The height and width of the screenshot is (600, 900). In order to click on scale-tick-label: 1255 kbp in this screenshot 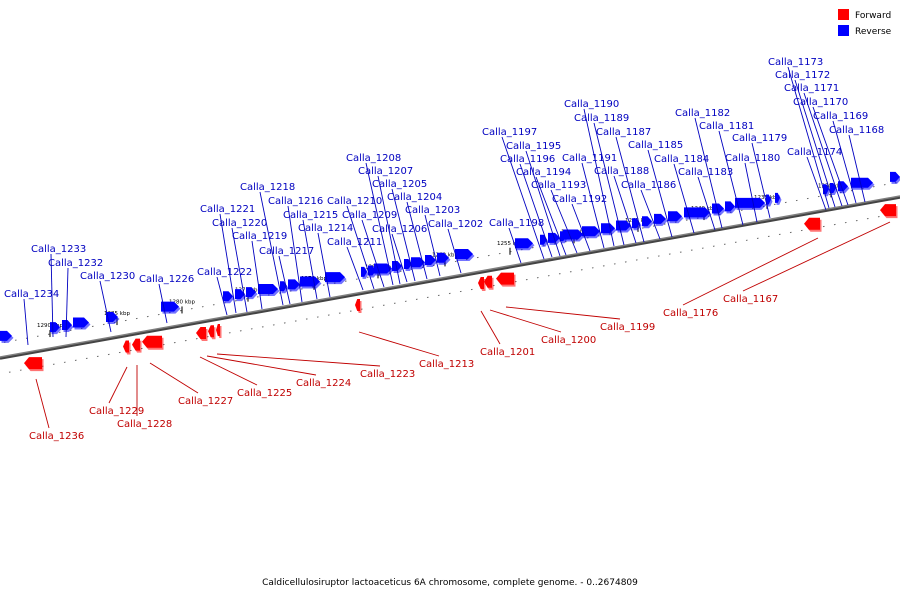, I will do `click(510, 244)`.